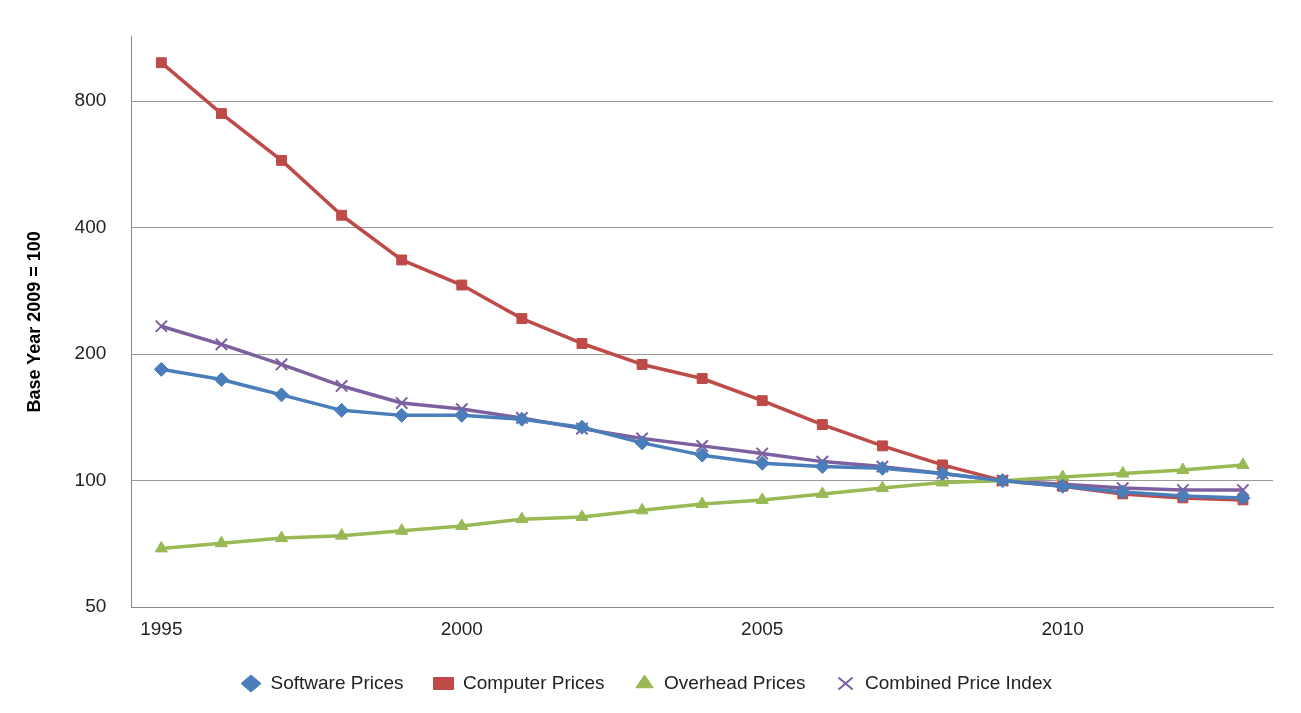  Describe the element at coordinates (337, 682) in the screenshot. I see `legend-label: Software Prices` at that location.